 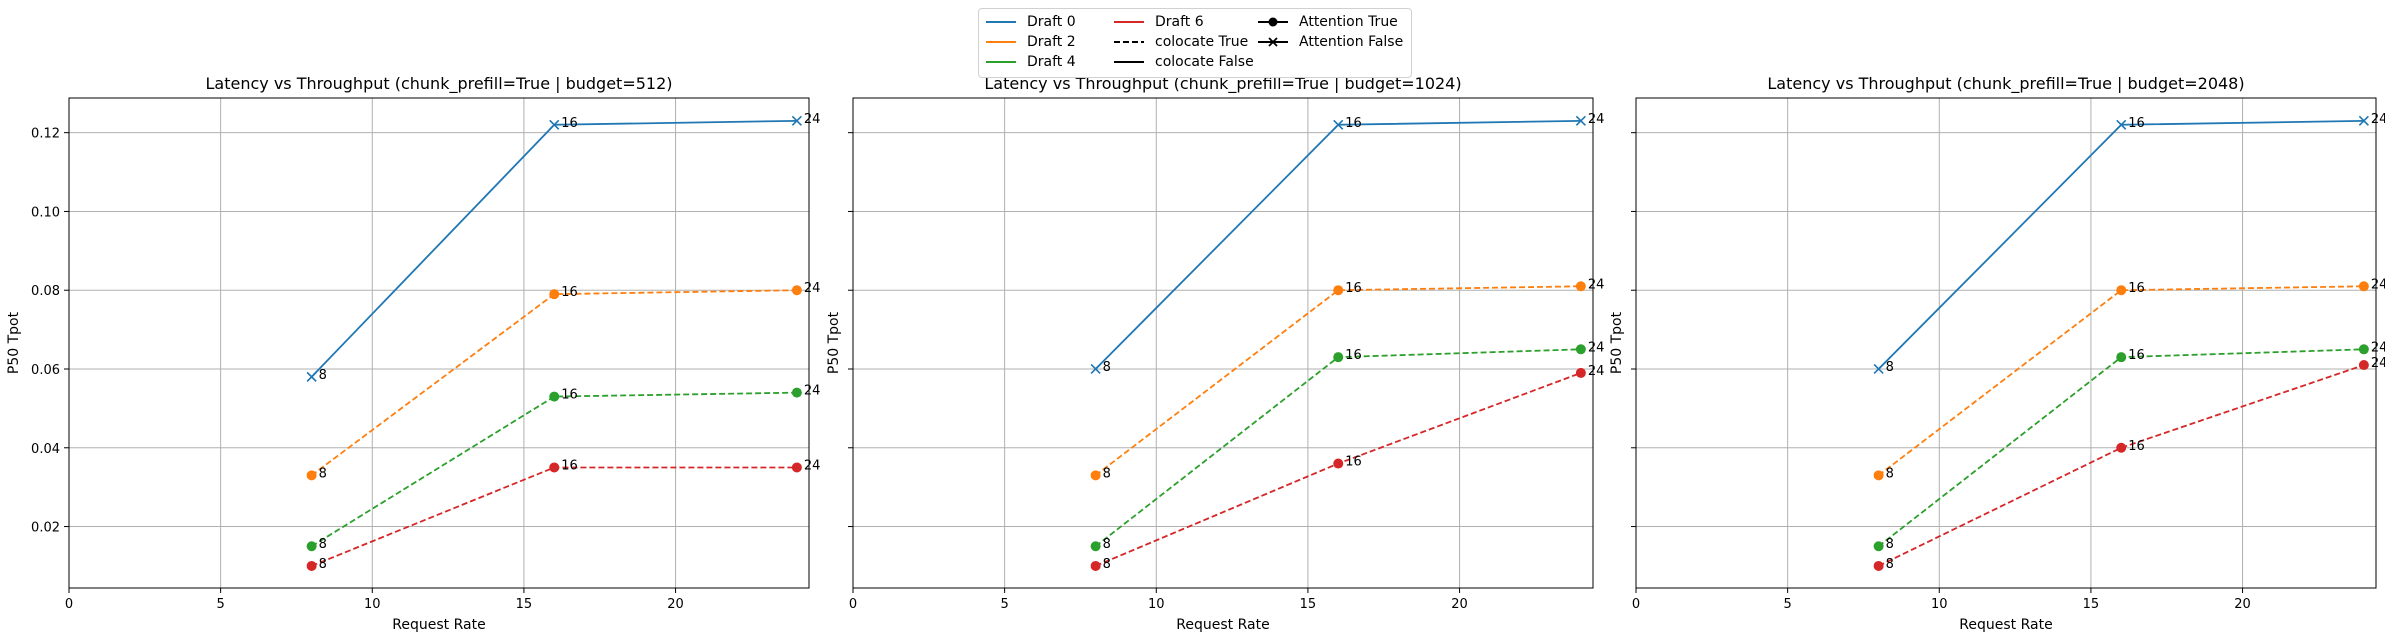 What do you see at coordinates (45, 528) in the screenshot?
I see `y-tick-label: 0.02` at bounding box center [45, 528].